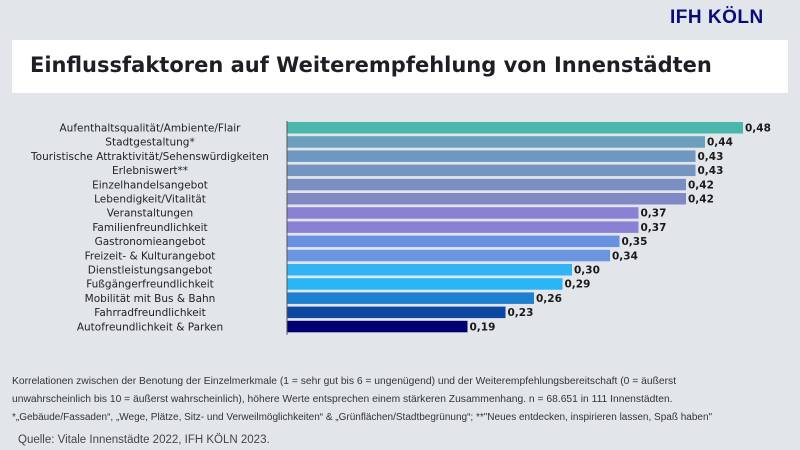 This screenshot has width=800, height=450. I want to click on category-label: Fahrradfreundlichkeit, so click(149, 313).